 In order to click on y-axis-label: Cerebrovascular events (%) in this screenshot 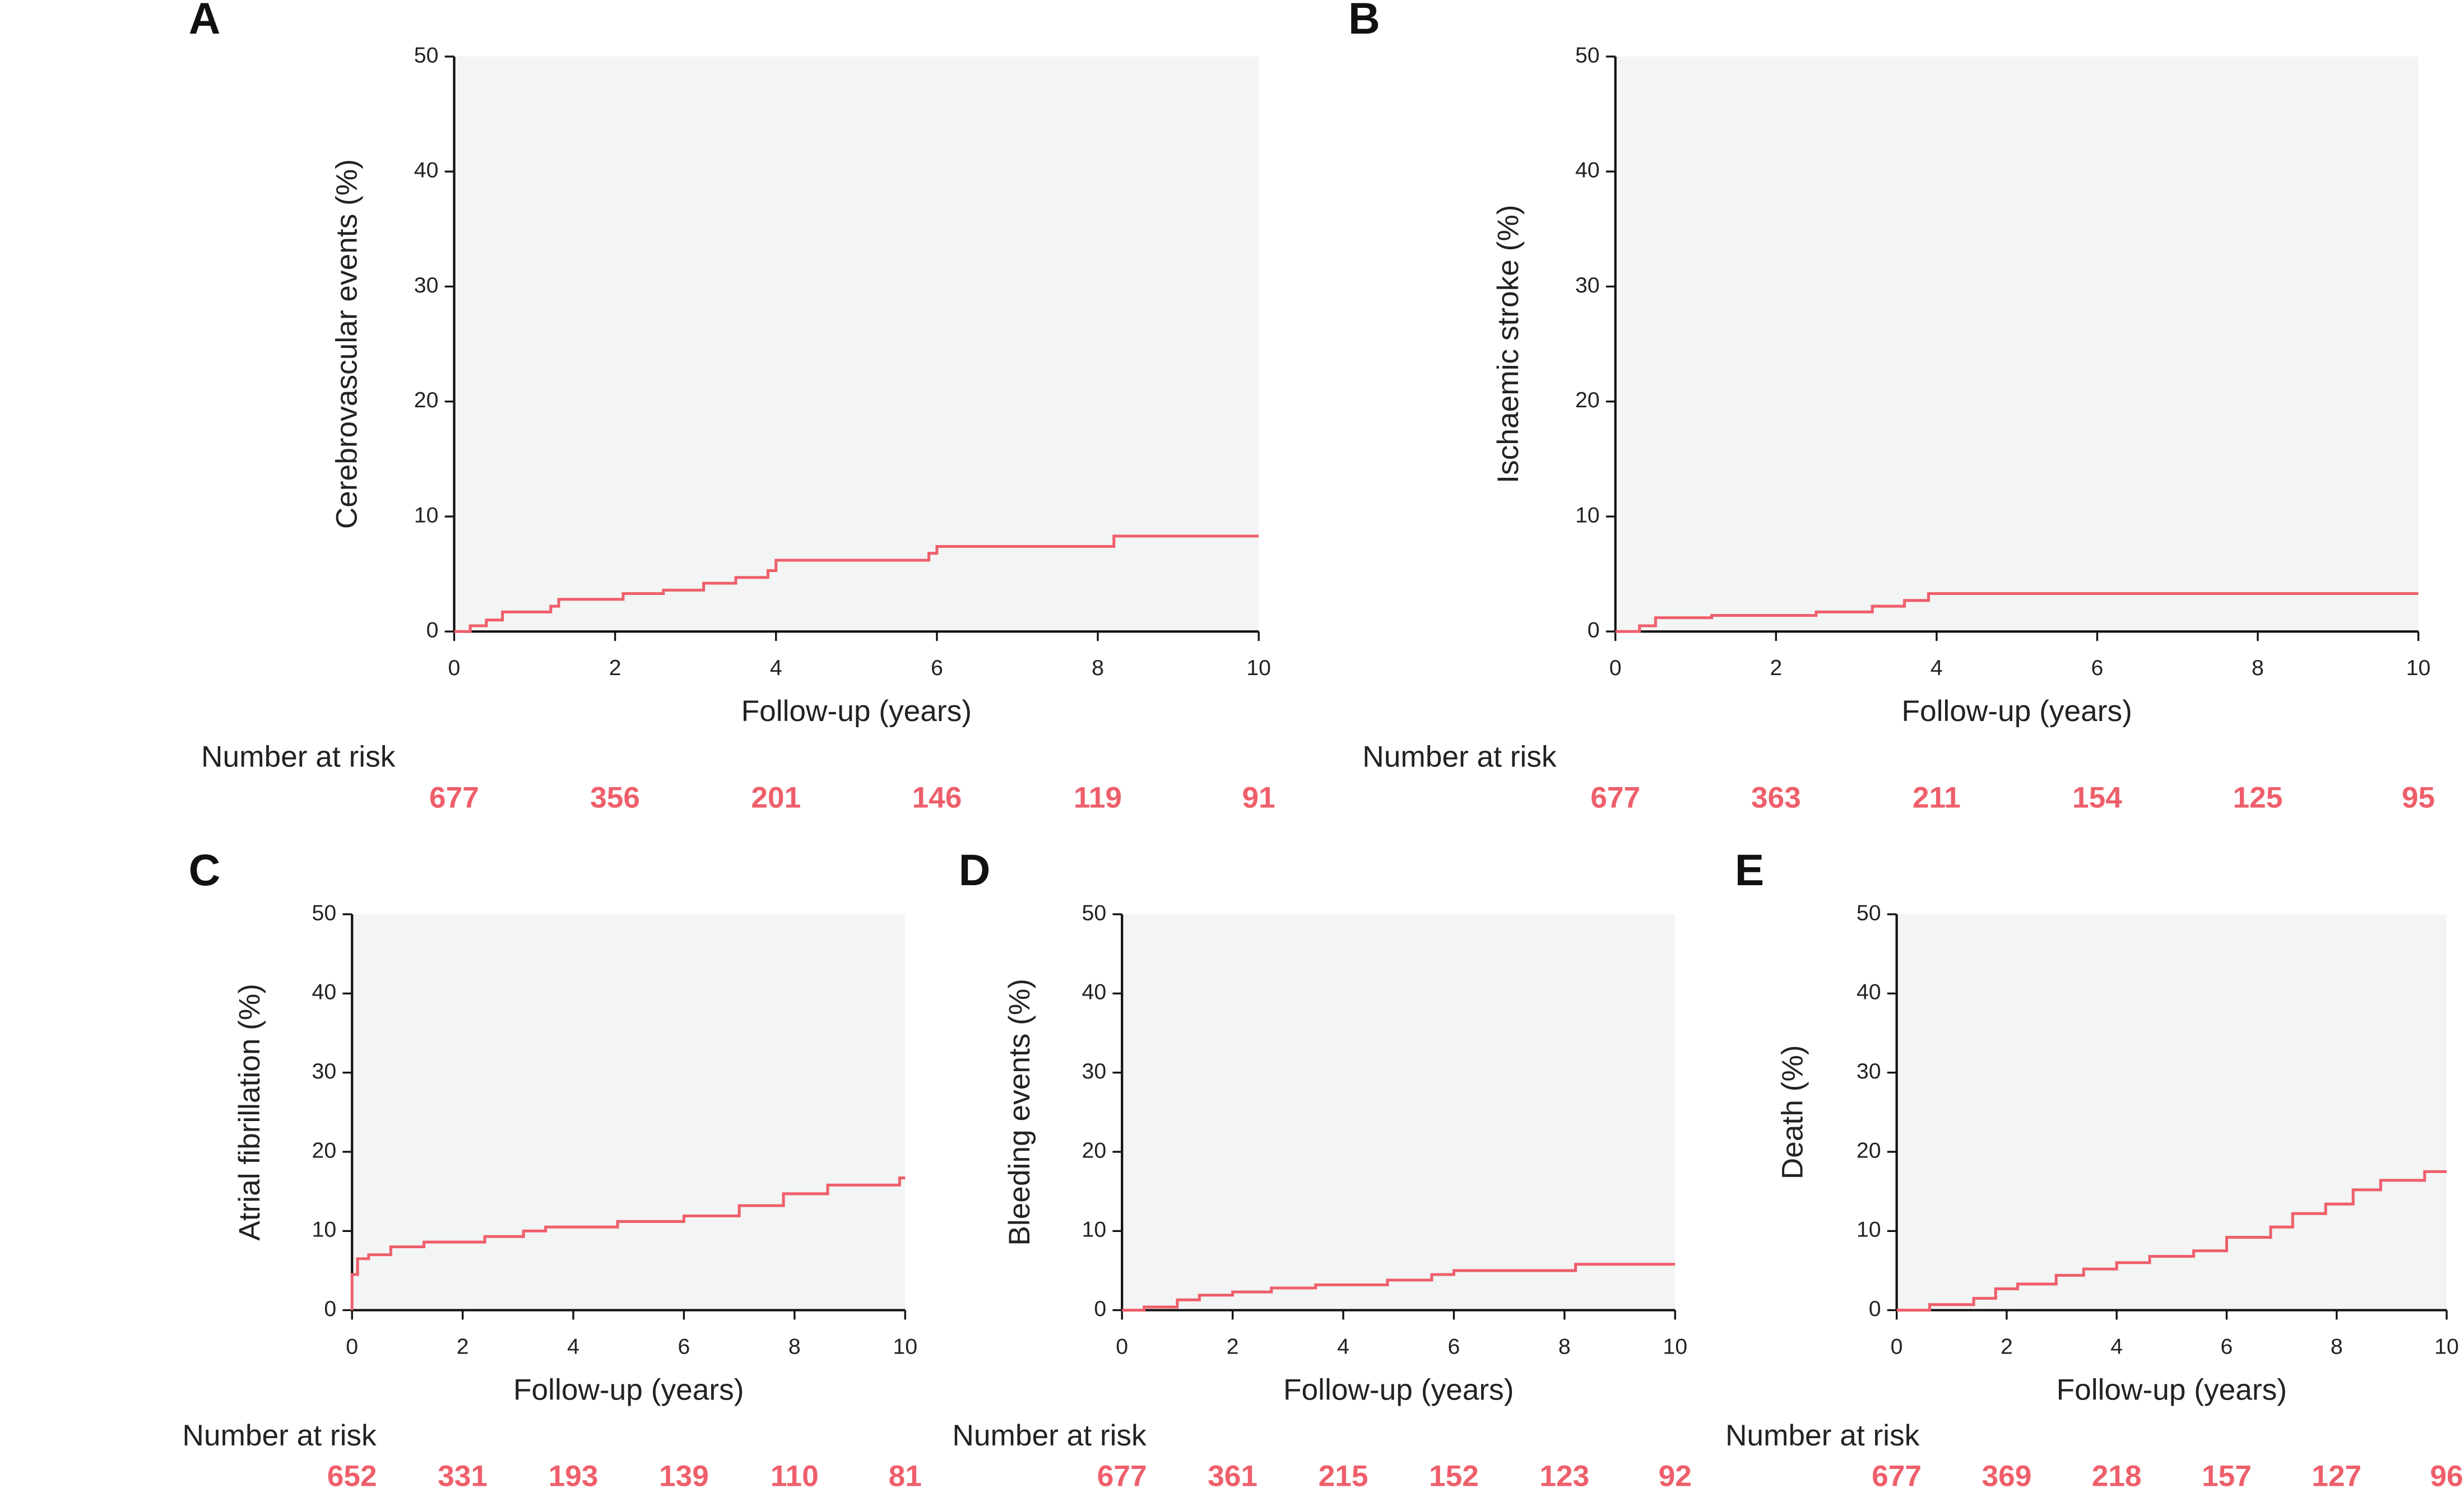, I will do `click(347, 344)`.